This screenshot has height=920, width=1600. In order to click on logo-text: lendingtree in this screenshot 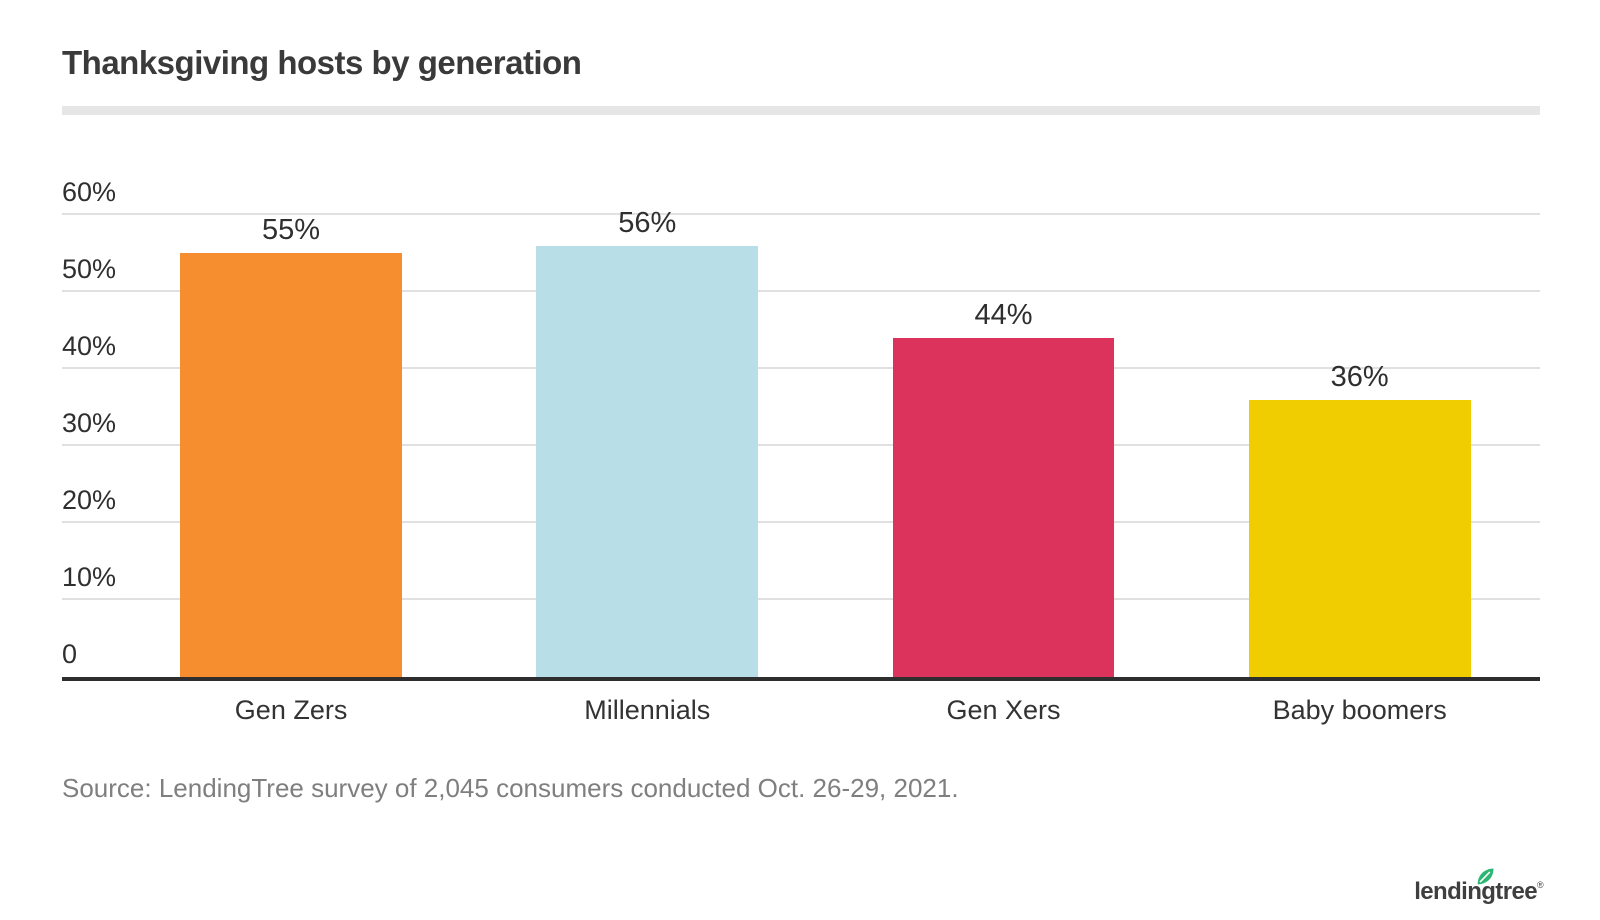, I will do `click(1475, 891)`.